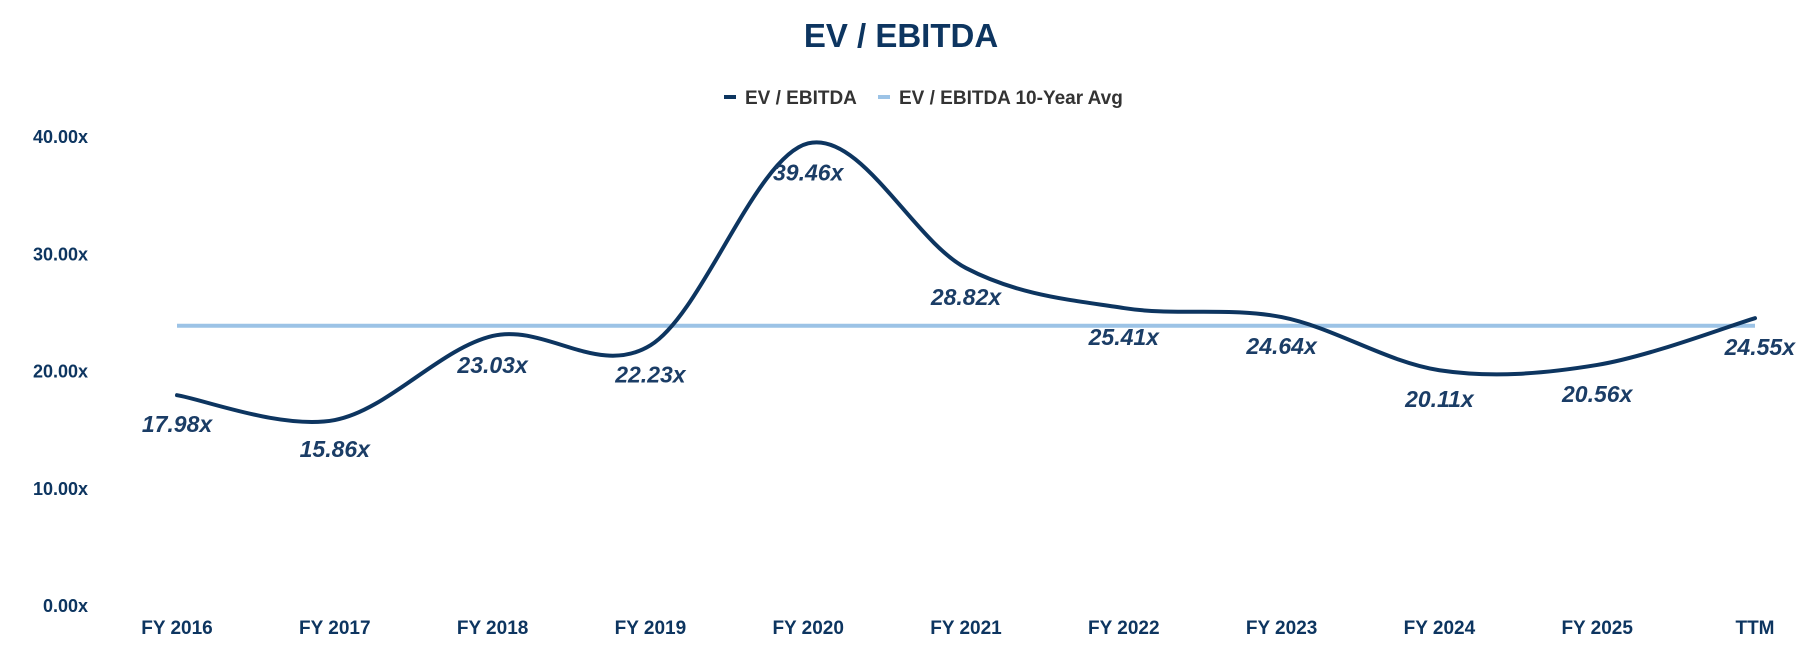  Describe the element at coordinates (1281, 628) in the screenshot. I see `x-tick-label: FY 2023` at that location.